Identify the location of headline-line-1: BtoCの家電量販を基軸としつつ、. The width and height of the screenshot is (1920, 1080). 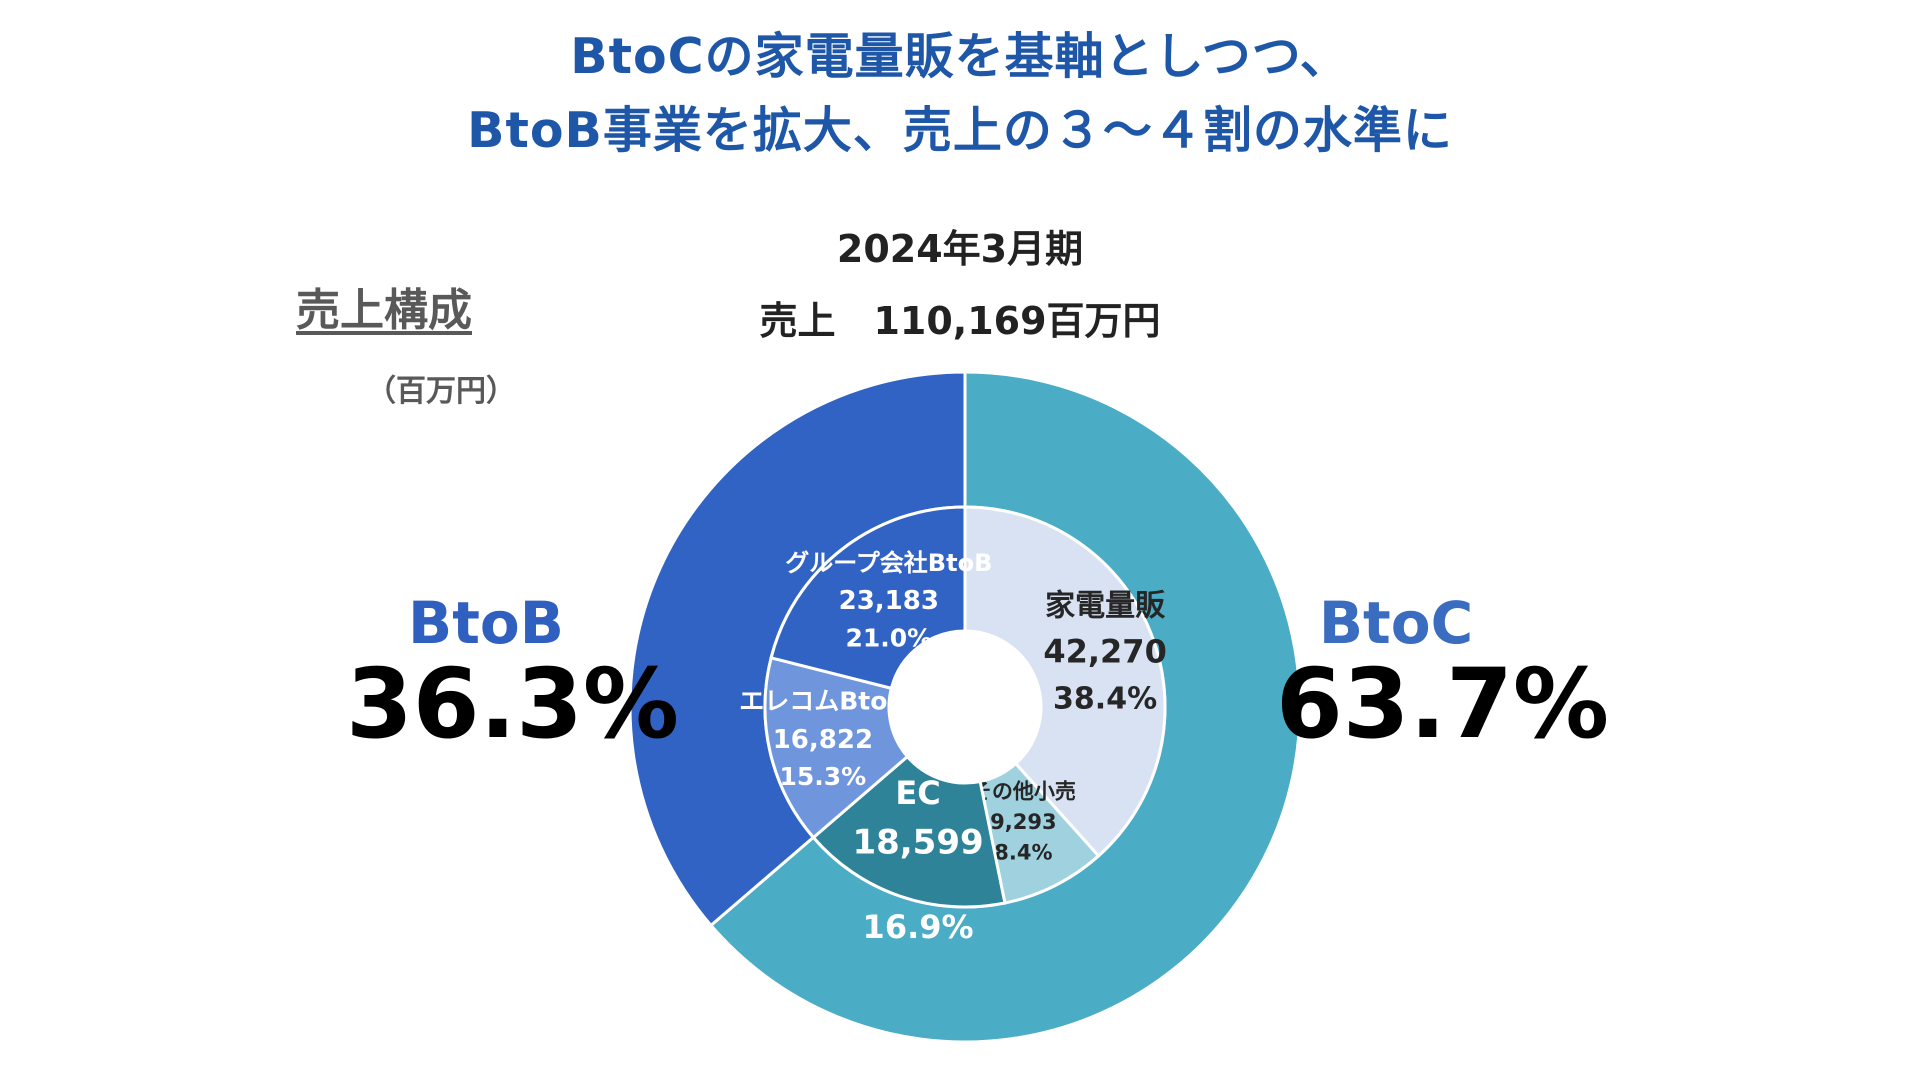
(960, 56).